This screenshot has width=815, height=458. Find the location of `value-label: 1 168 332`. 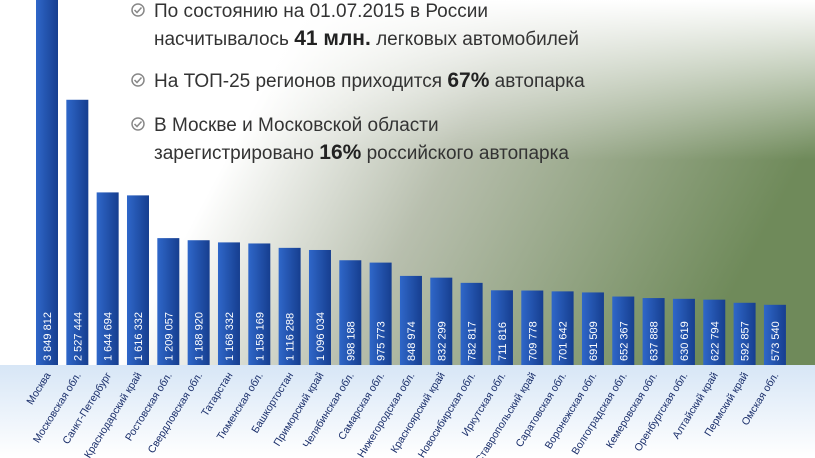

value-label: 1 168 332 is located at coordinates (230, 336).